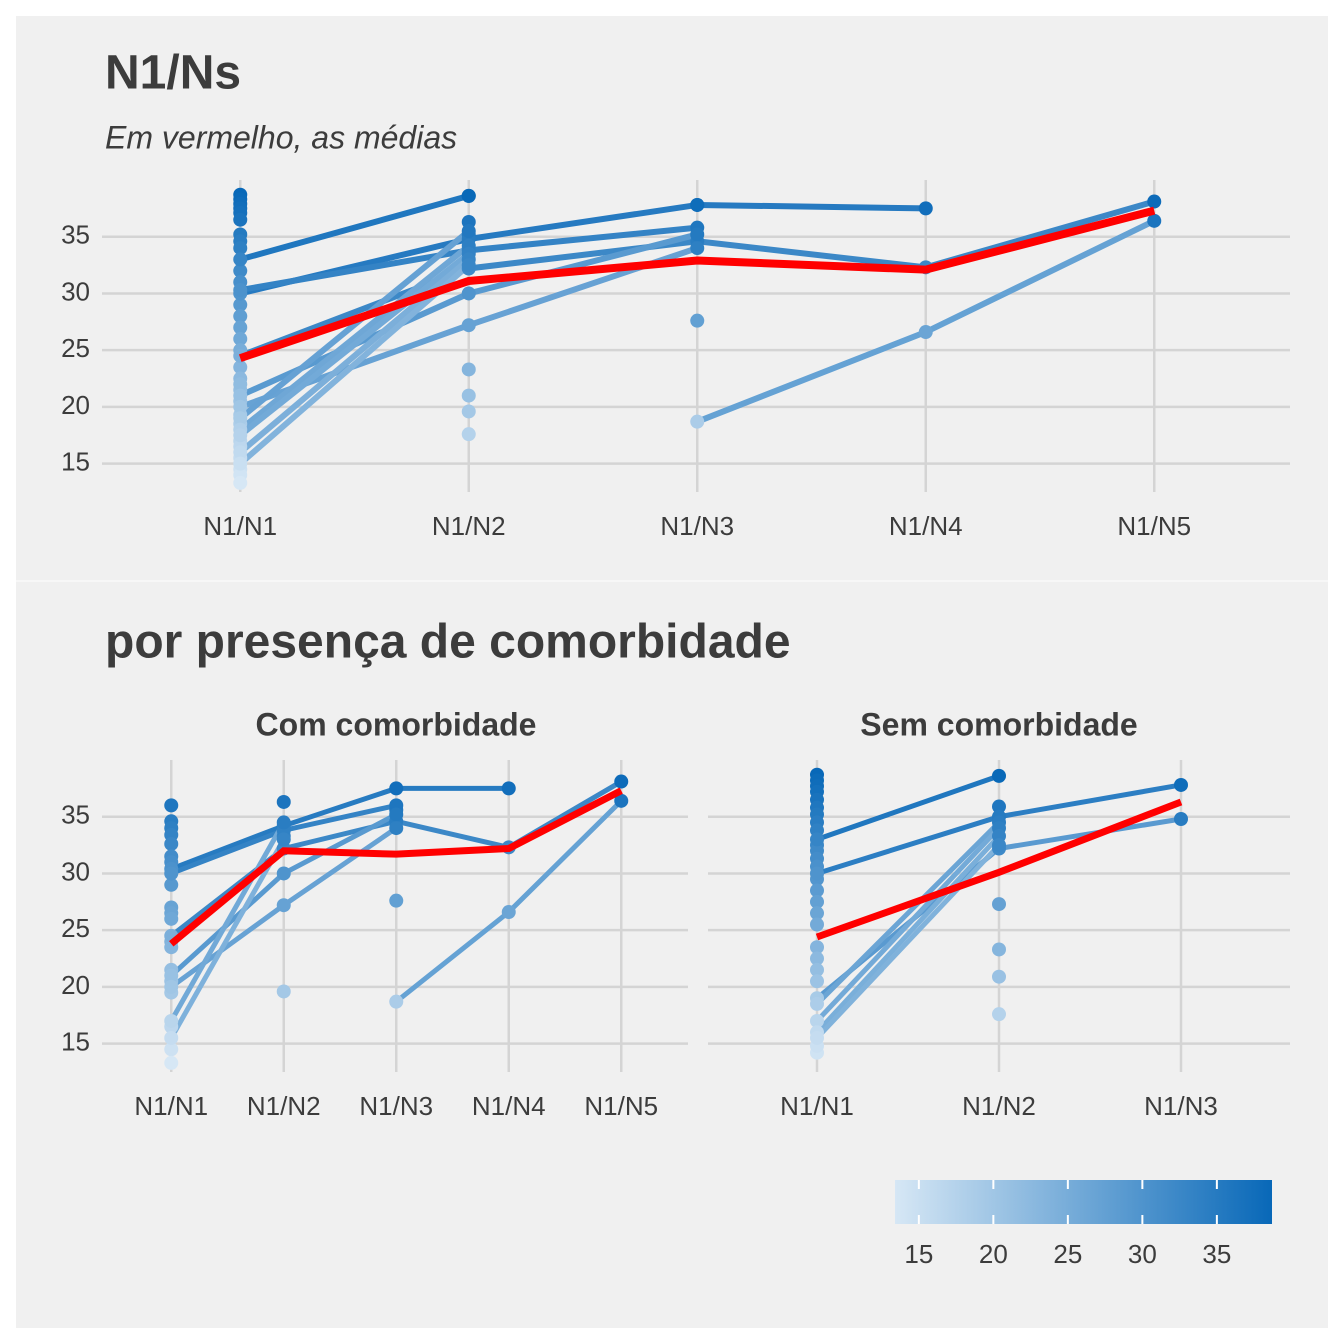 The height and width of the screenshot is (1344, 1344). Describe the element at coordinates (75, 871) in the screenshot. I see `y-tick-label: 30` at that location.